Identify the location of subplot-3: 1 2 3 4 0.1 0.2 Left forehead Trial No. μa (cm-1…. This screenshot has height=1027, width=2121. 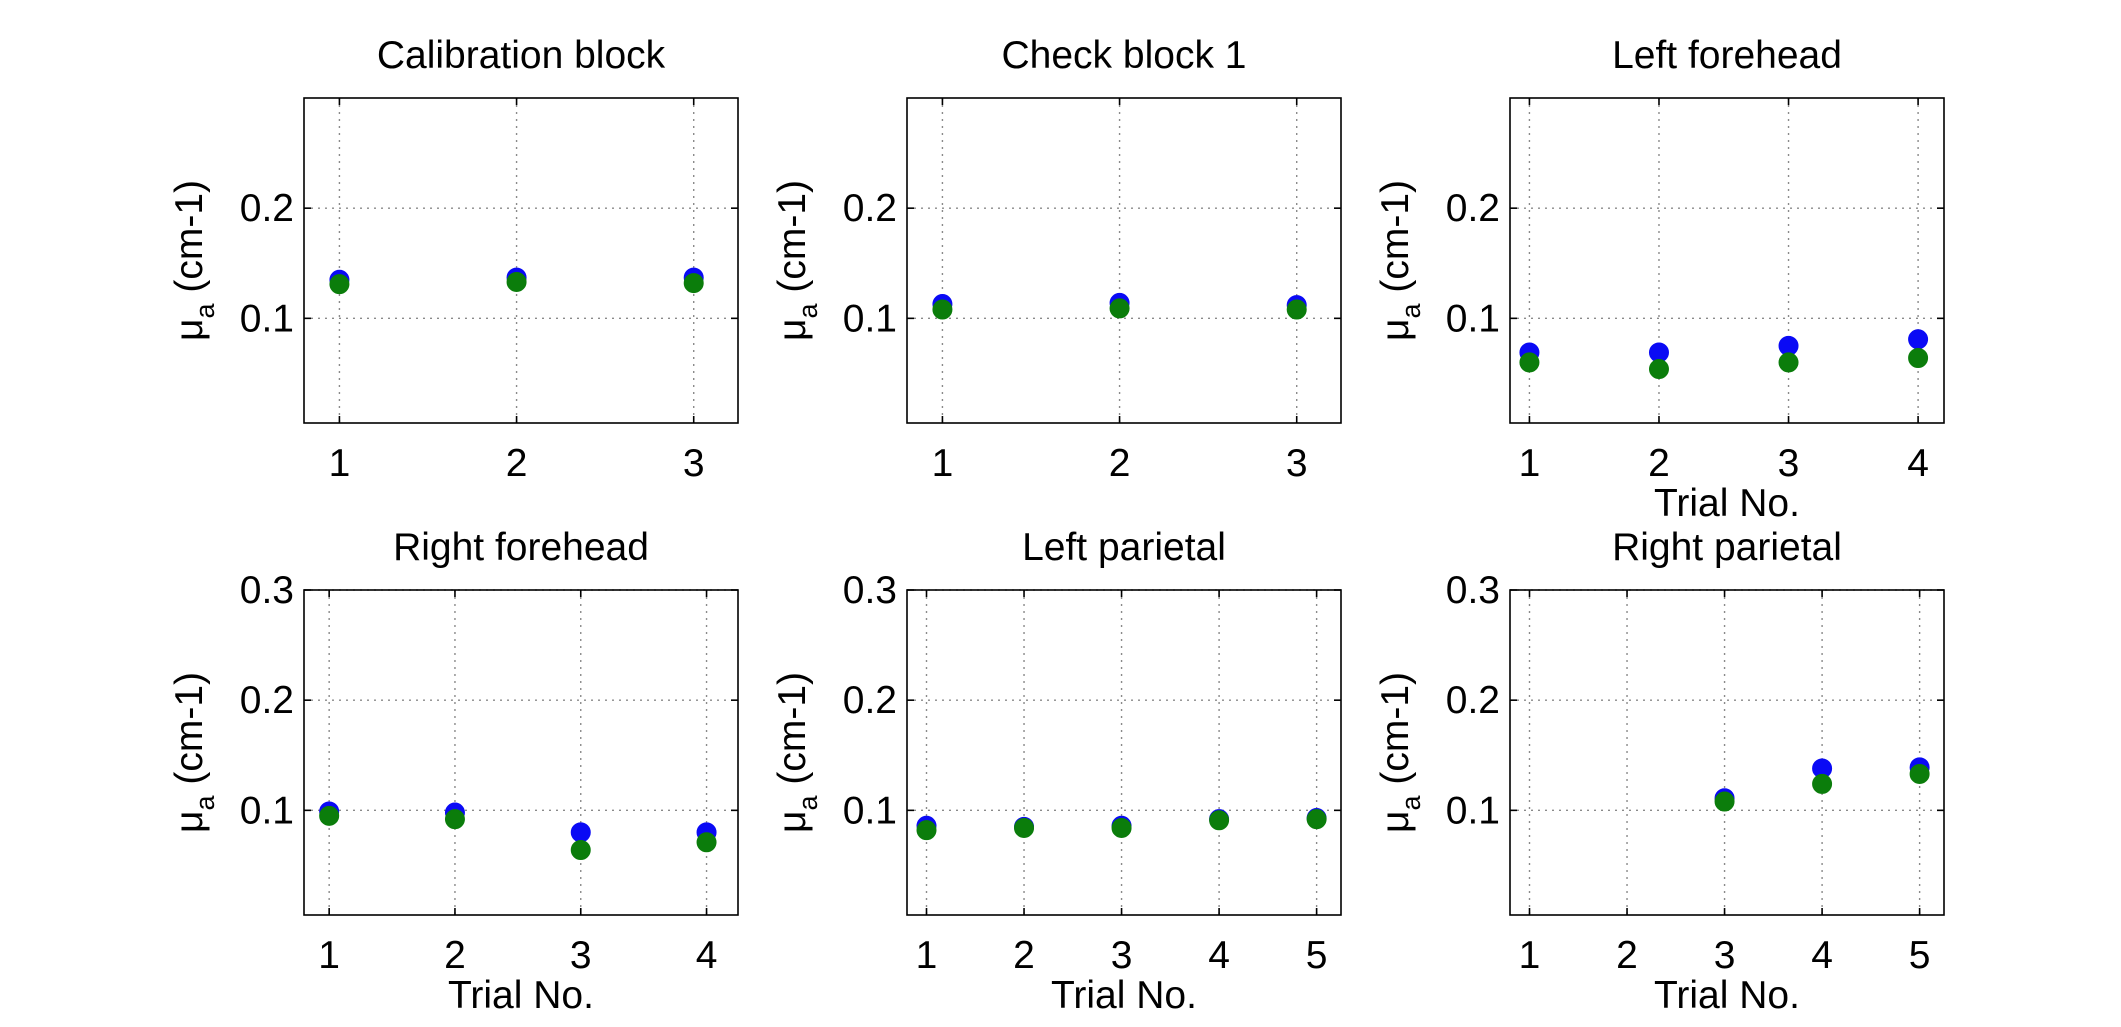
(1659, 279).